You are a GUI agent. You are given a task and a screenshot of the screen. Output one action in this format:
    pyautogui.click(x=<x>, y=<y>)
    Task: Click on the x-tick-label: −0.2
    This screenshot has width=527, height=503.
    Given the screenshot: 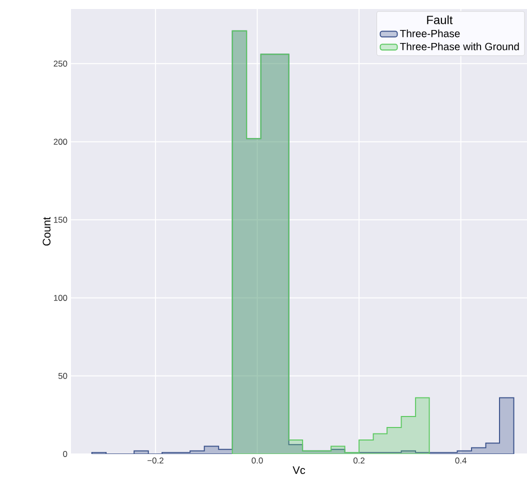 What is the action you would take?
    pyautogui.click(x=156, y=461)
    